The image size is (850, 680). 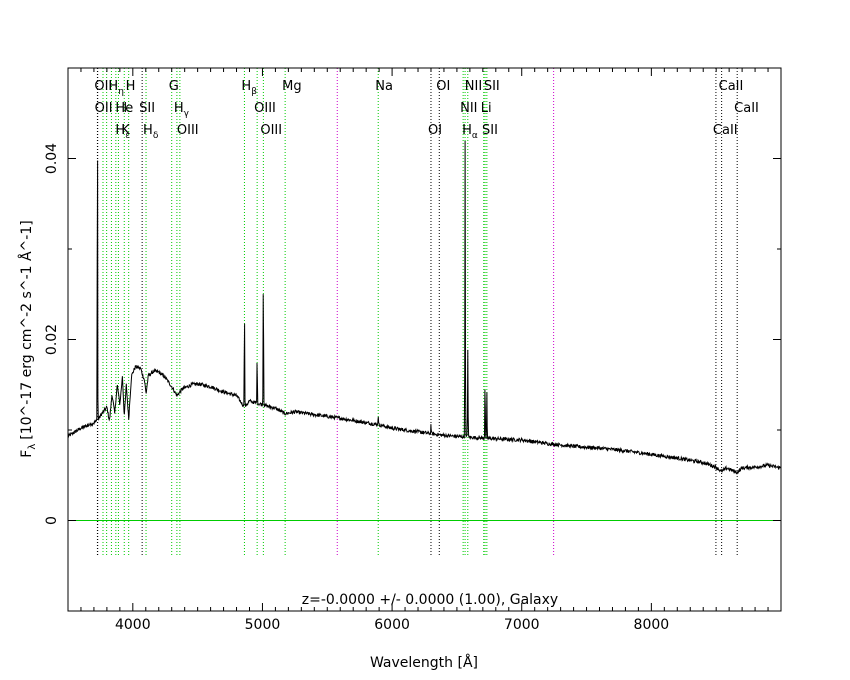 I want to click on x-tick-label: 6000, so click(x=392, y=625).